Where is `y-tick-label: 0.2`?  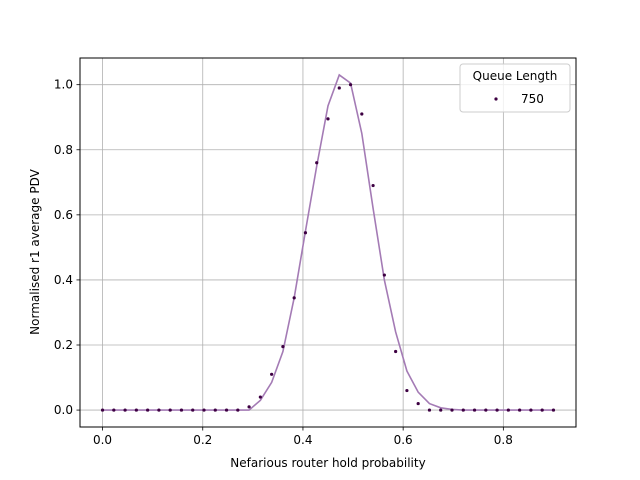 y-tick-label: 0.2 is located at coordinates (63, 345).